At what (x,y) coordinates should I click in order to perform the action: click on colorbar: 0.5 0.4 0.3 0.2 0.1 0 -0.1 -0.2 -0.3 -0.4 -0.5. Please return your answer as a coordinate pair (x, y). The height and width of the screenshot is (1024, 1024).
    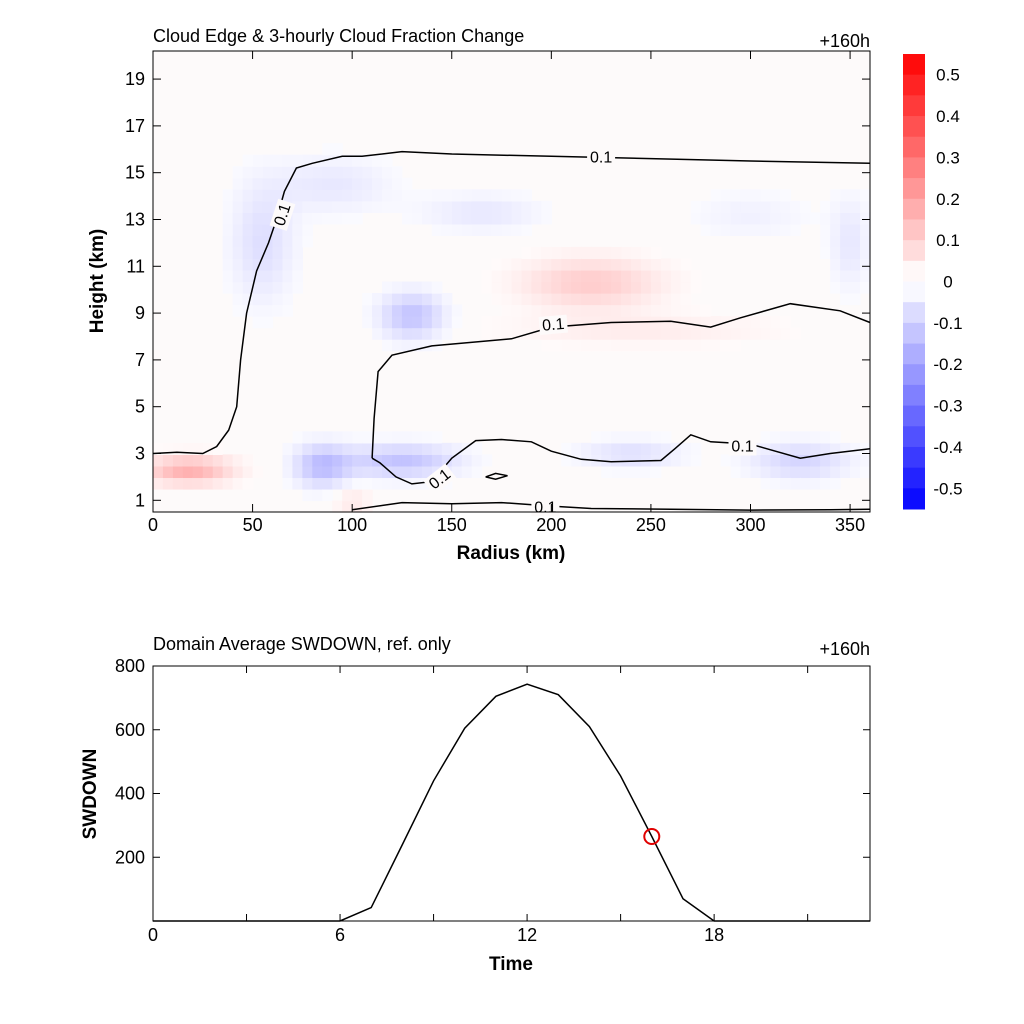
    Looking at the image, I should click on (933, 282).